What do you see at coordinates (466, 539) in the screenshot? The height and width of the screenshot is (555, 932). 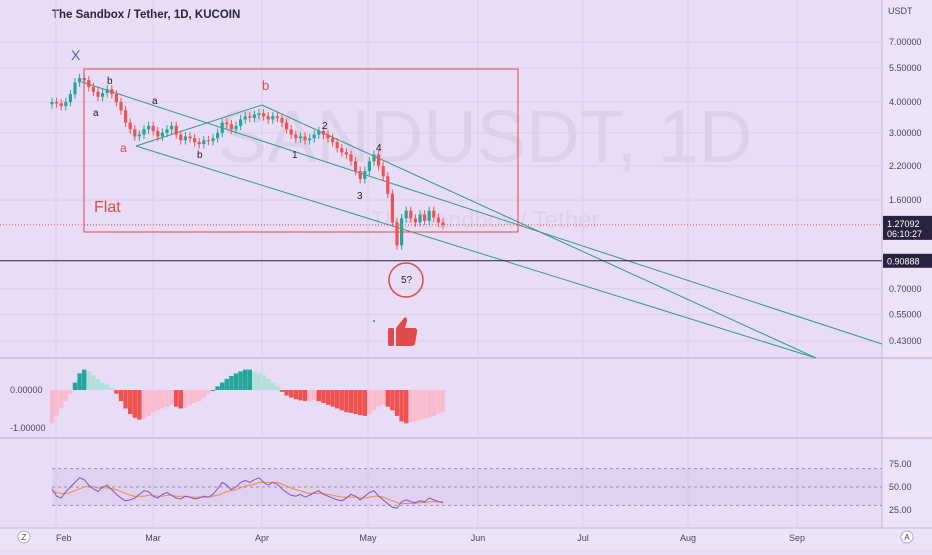 I see `time-axis-panel` at bounding box center [466, 539].